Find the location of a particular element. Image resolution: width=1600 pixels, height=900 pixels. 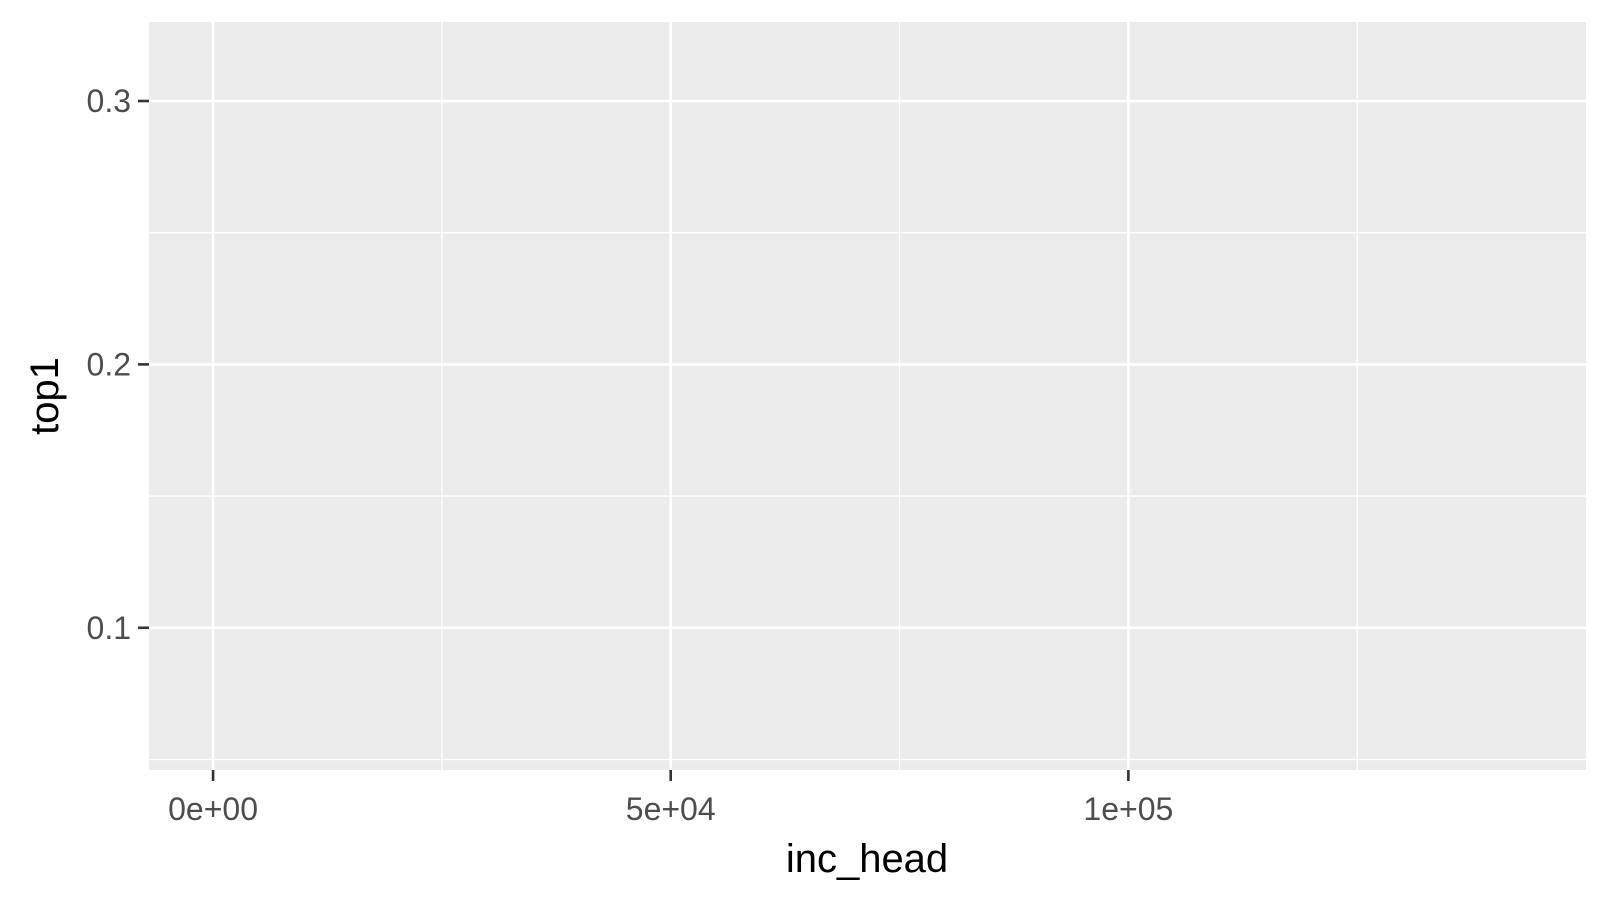

y-tick-label: 0.2 is located at coordinates (109, 364).